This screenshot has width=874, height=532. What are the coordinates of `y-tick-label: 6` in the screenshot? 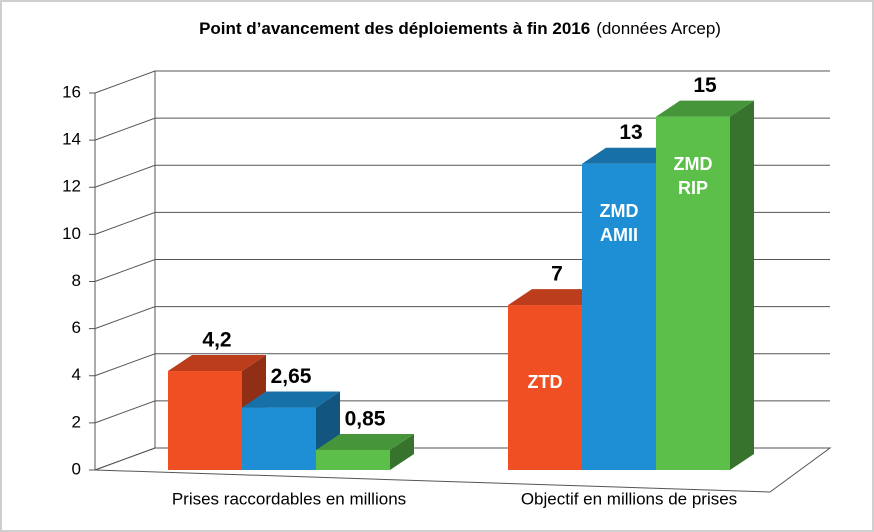 It's located at (76, 327).